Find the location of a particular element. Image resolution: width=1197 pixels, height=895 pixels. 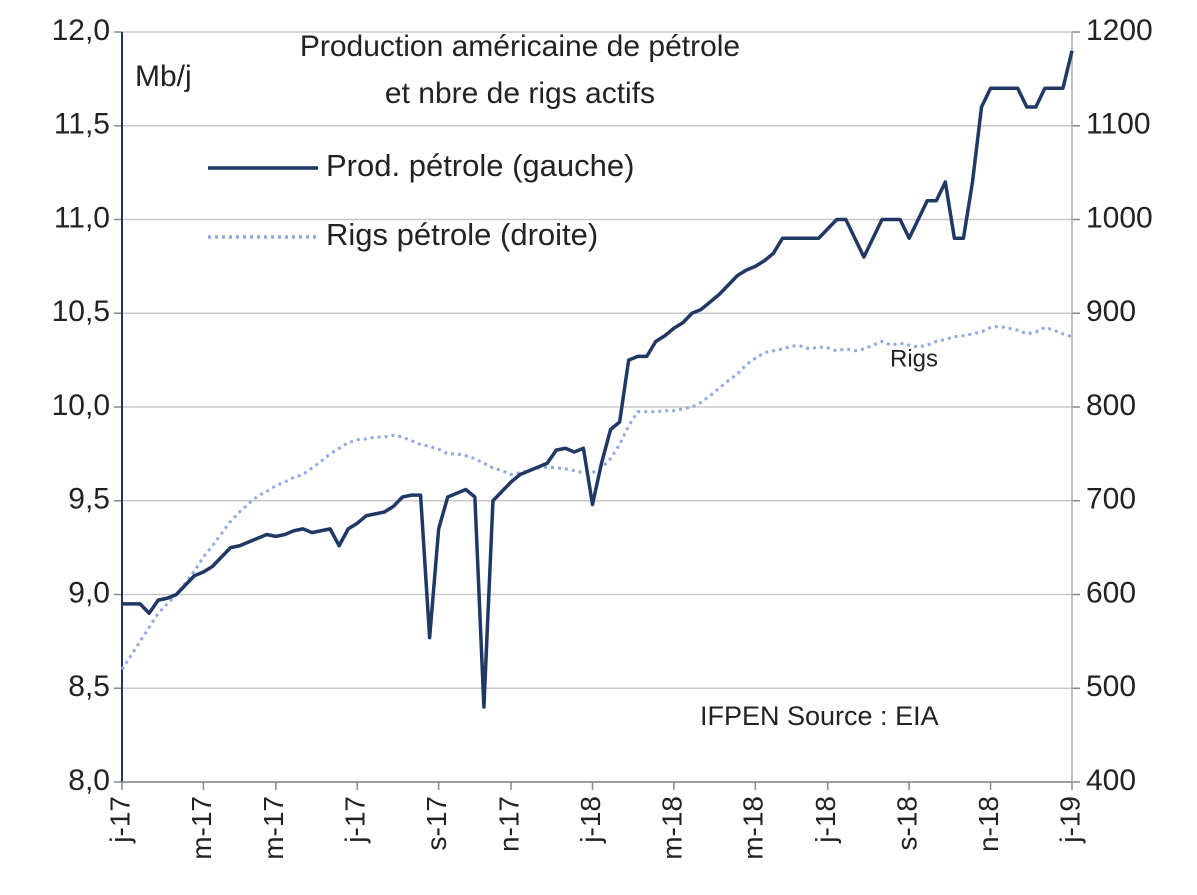

source-note: IFPEN Source : EIA is located at coordinates (819, 716).